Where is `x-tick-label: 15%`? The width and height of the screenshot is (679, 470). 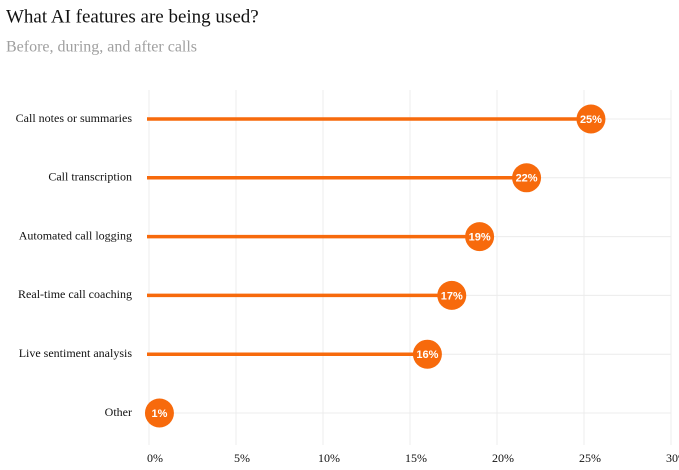 x-tick-label: 15% is located at coordinates (416, 458).